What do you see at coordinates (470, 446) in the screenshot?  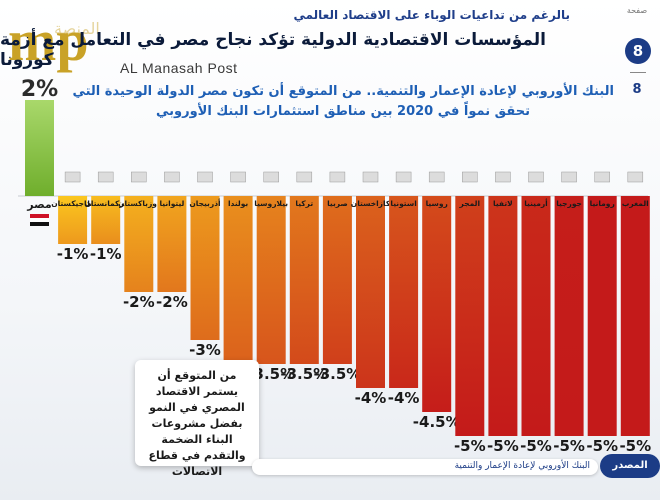 I see `value-label-13: -5%` at bounding box center [470, 446].